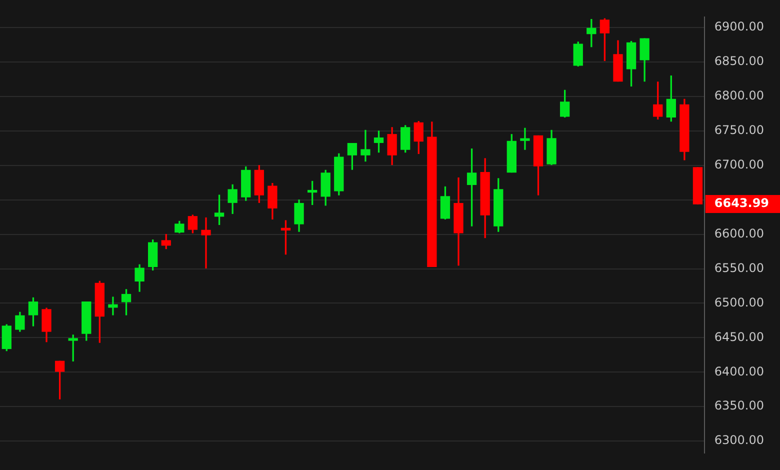 The image size is (780, 470). Describe the element at coordinates (739, 371) in the screenshot. I see `y-tick-label: 6400.00` at that location.